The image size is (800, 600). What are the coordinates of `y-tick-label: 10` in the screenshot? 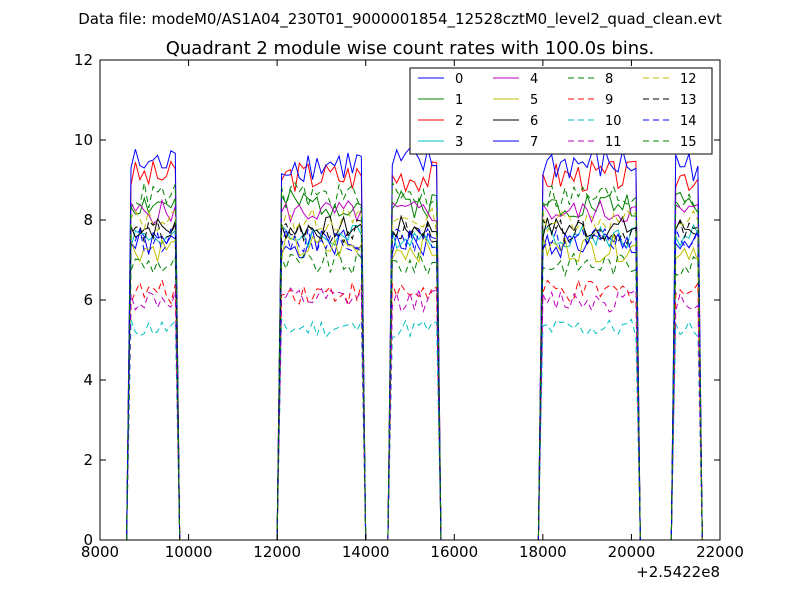 It's located at (83, 140).